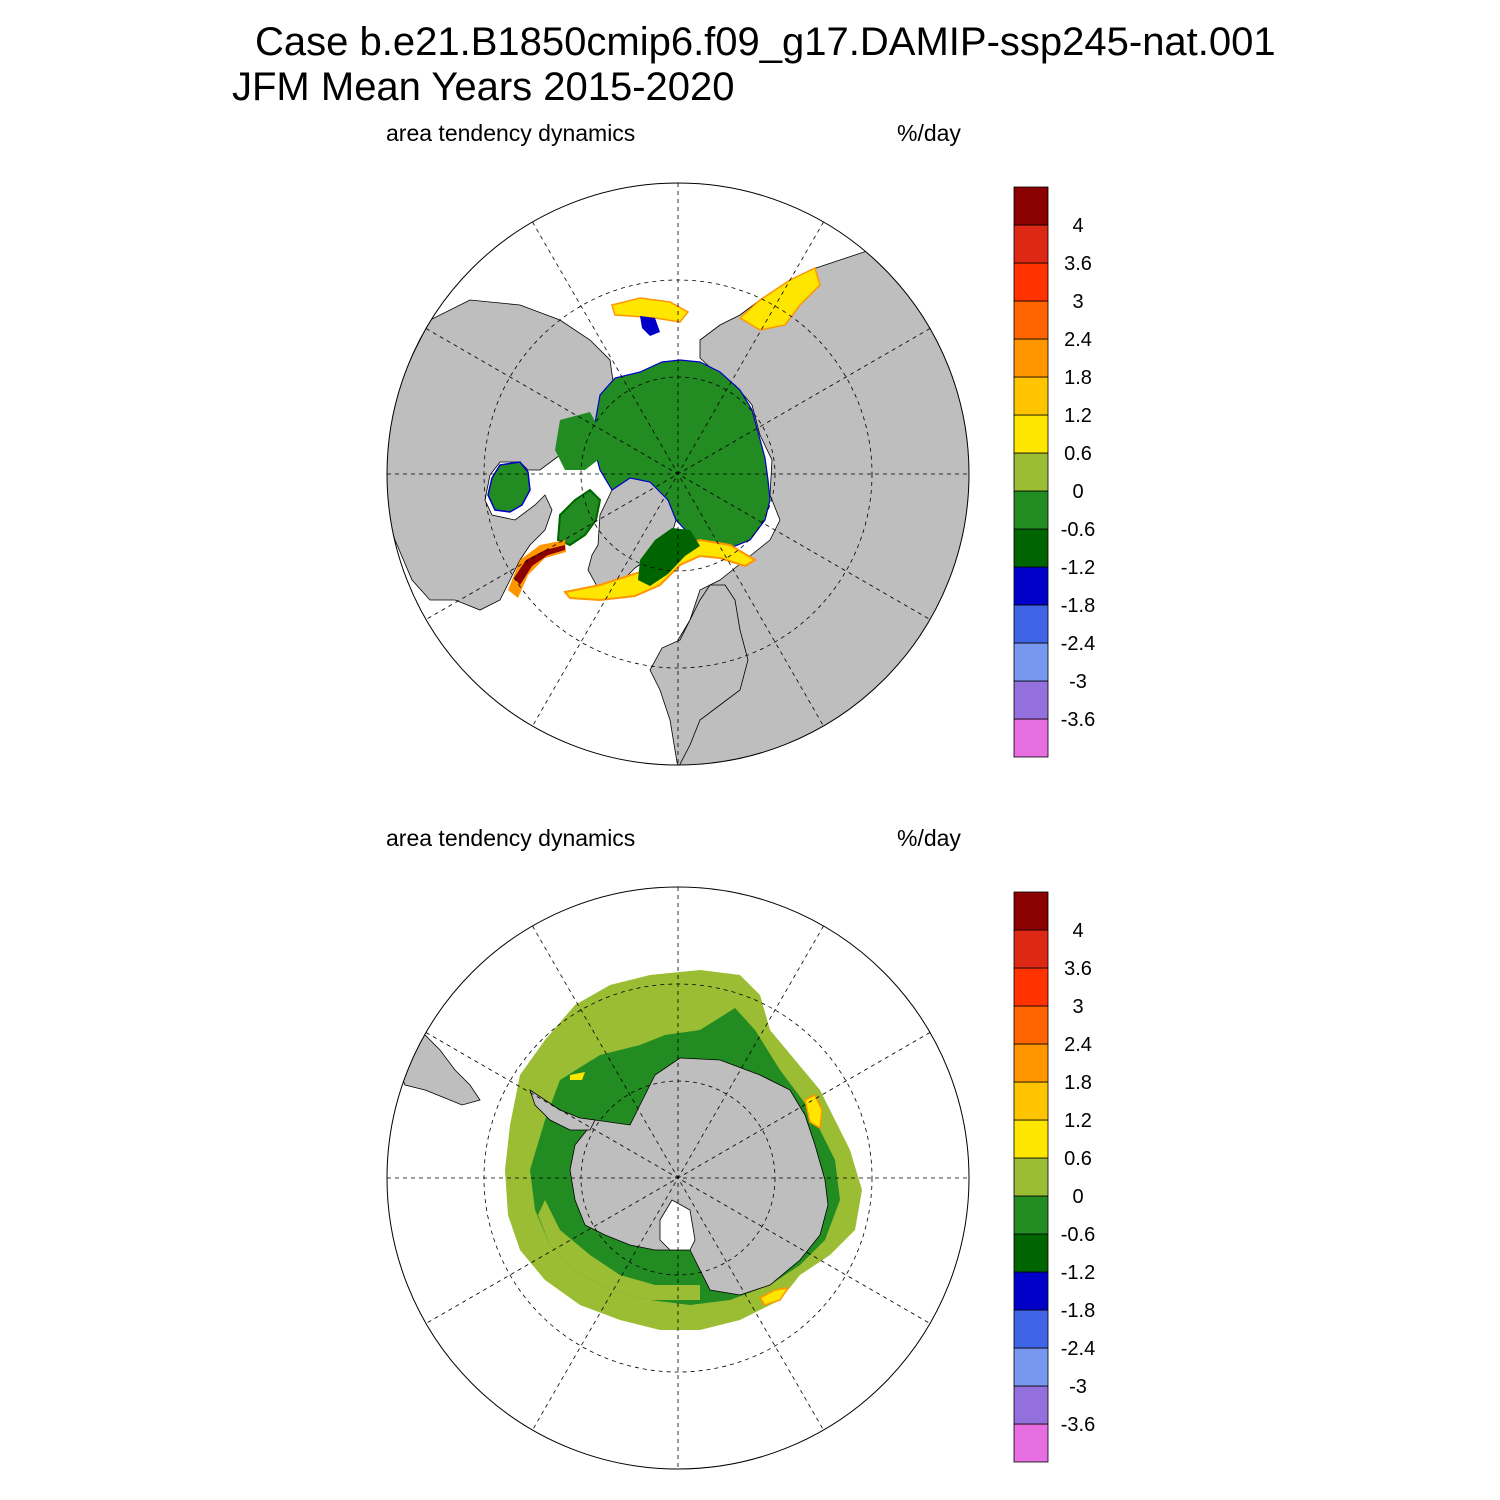 The width and height of the screenshot is (1500, 1500). Describe the element at coordinates (1078, 1387) in the screenshot. I see `south-colorbar-label: -3` at that location.